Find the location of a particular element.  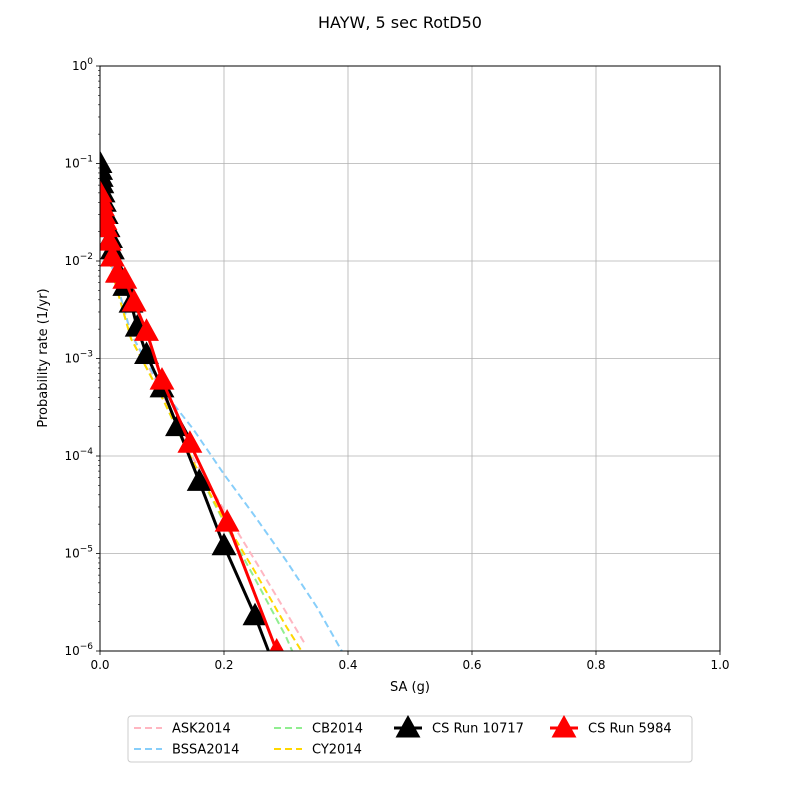

x-tick-label: 0.4 is located at coordinates (347, 665).